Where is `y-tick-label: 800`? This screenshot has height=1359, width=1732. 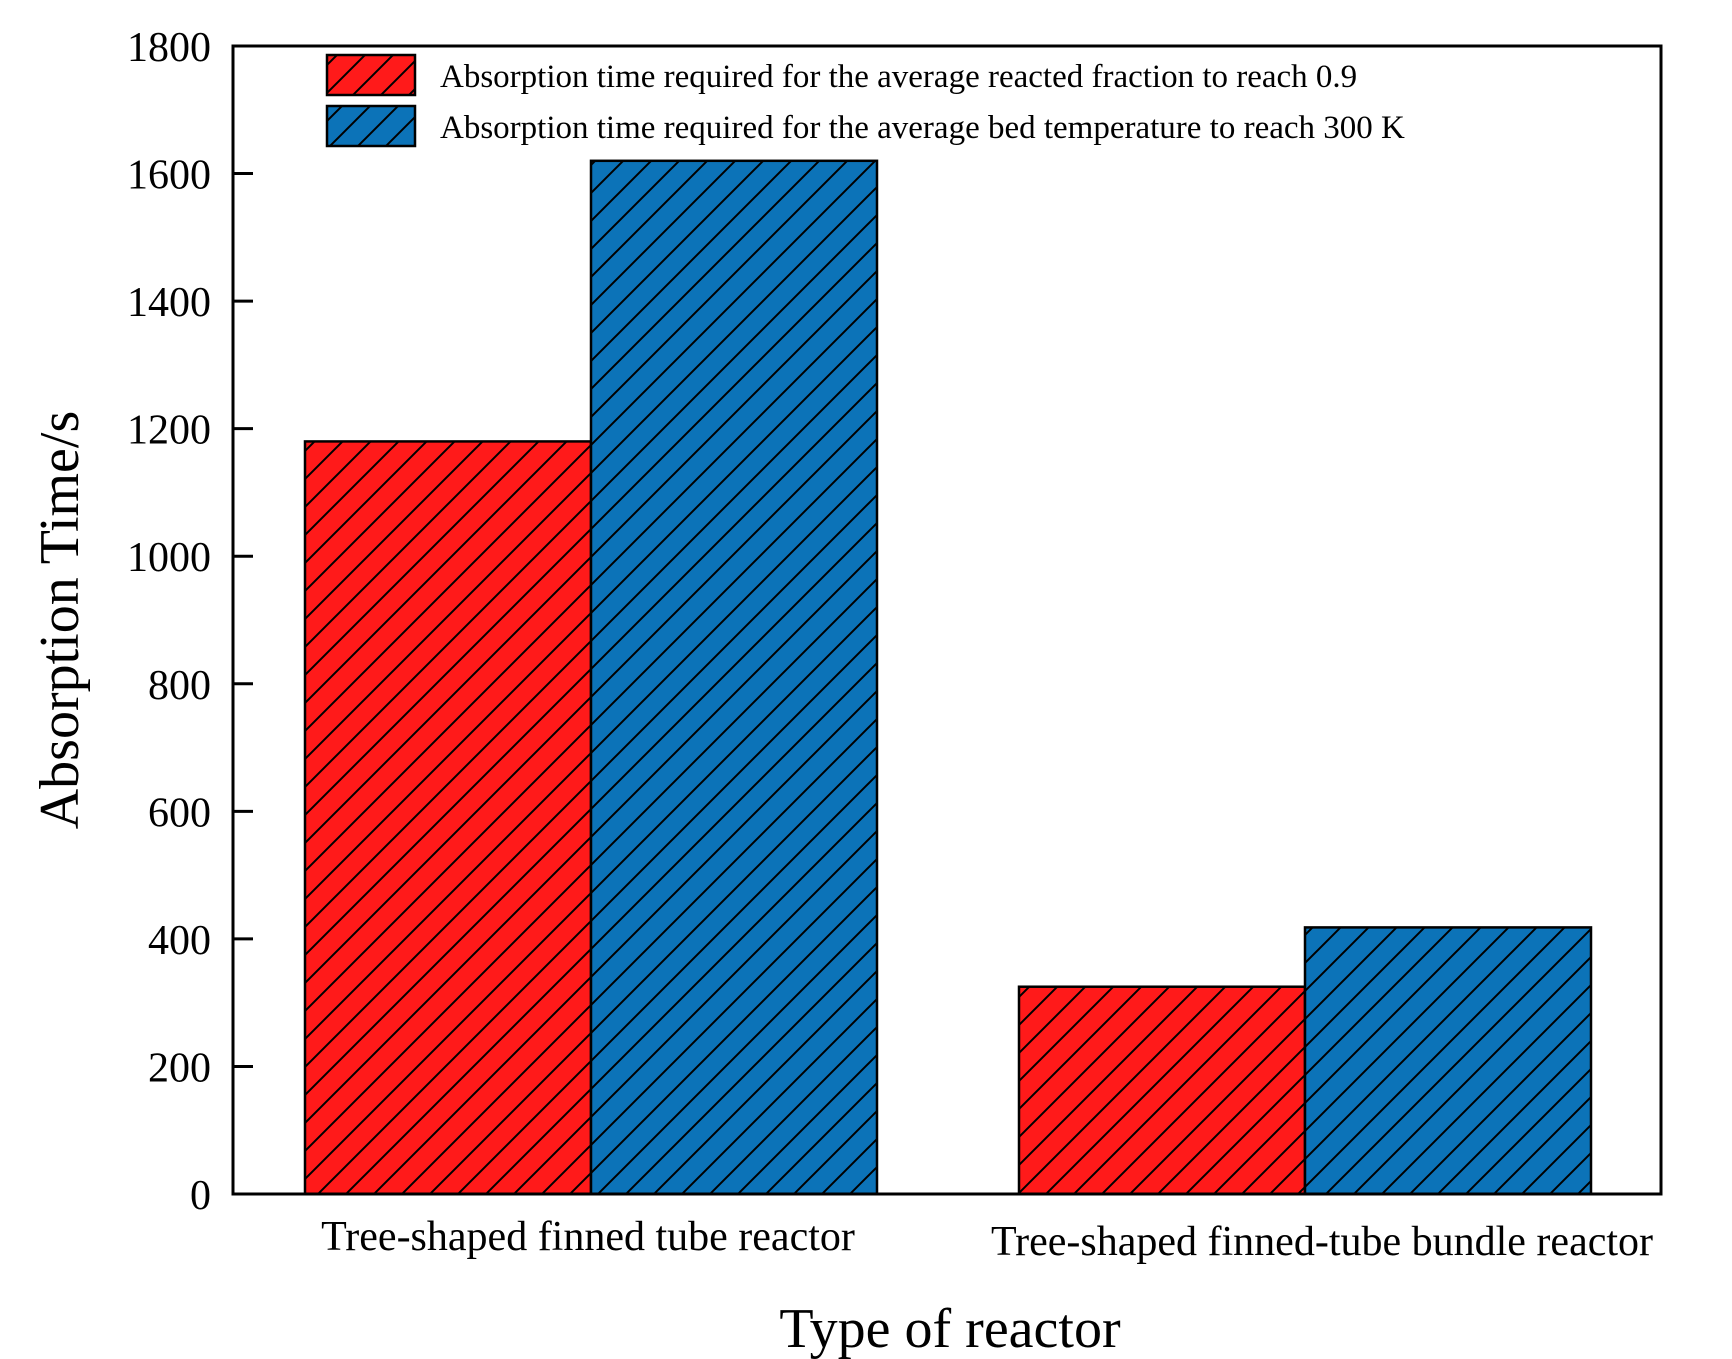 y-tick-label: 800 is located at coordinates (179, 686).